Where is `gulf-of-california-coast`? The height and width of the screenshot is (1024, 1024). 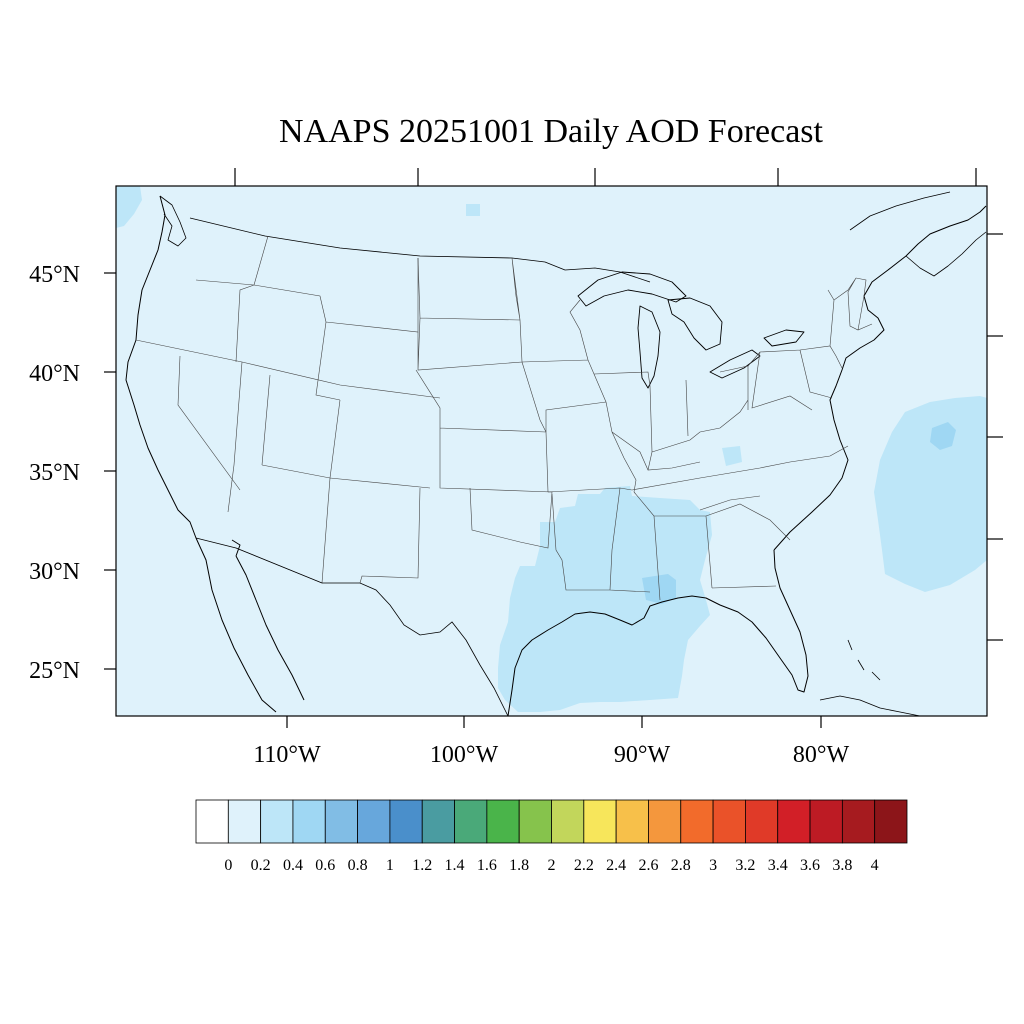 gulf-of-california-coast is located at coordinates (270, 628).